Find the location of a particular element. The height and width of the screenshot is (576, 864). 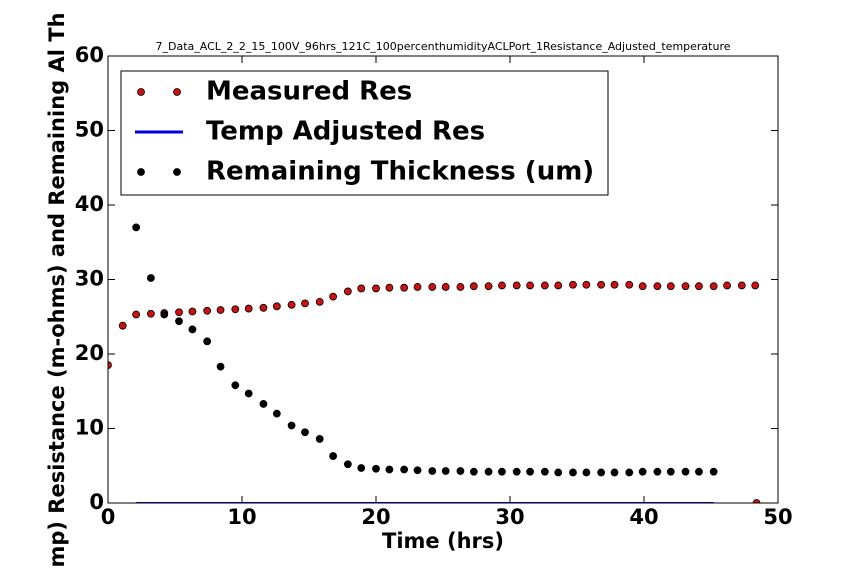

x-tick-label: 40 is located at coordinates (643, 517).